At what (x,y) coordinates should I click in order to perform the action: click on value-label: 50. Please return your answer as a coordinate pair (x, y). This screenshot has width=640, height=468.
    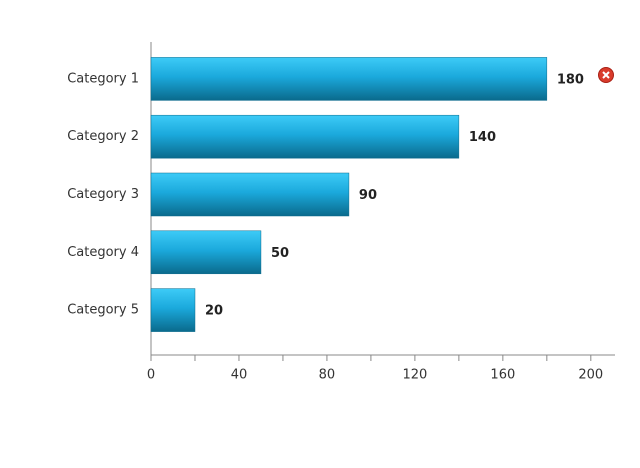
    Looking at the image, I should click on (280, 253).